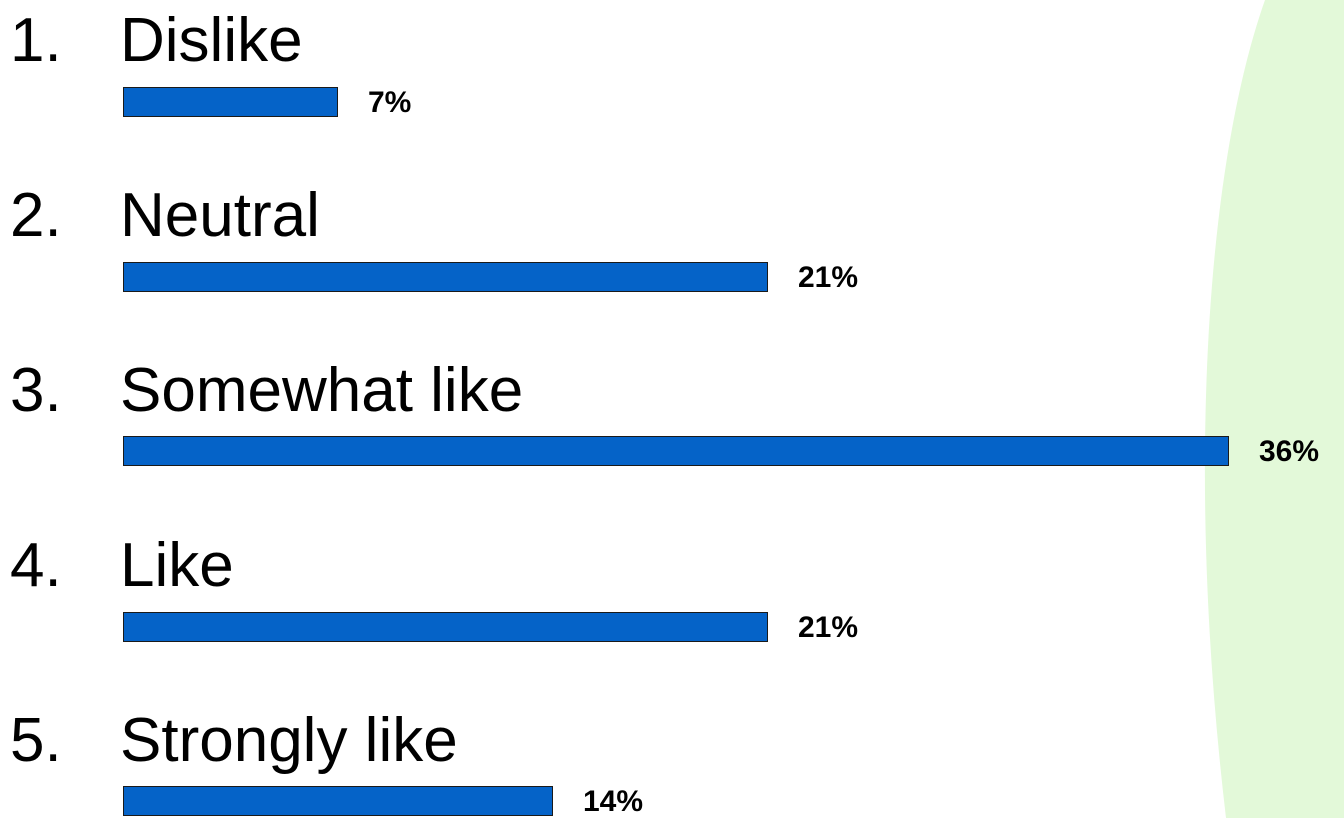 This screenshot has width=1344, height=818. I want to click on option-number: 2., so click(36, 215).